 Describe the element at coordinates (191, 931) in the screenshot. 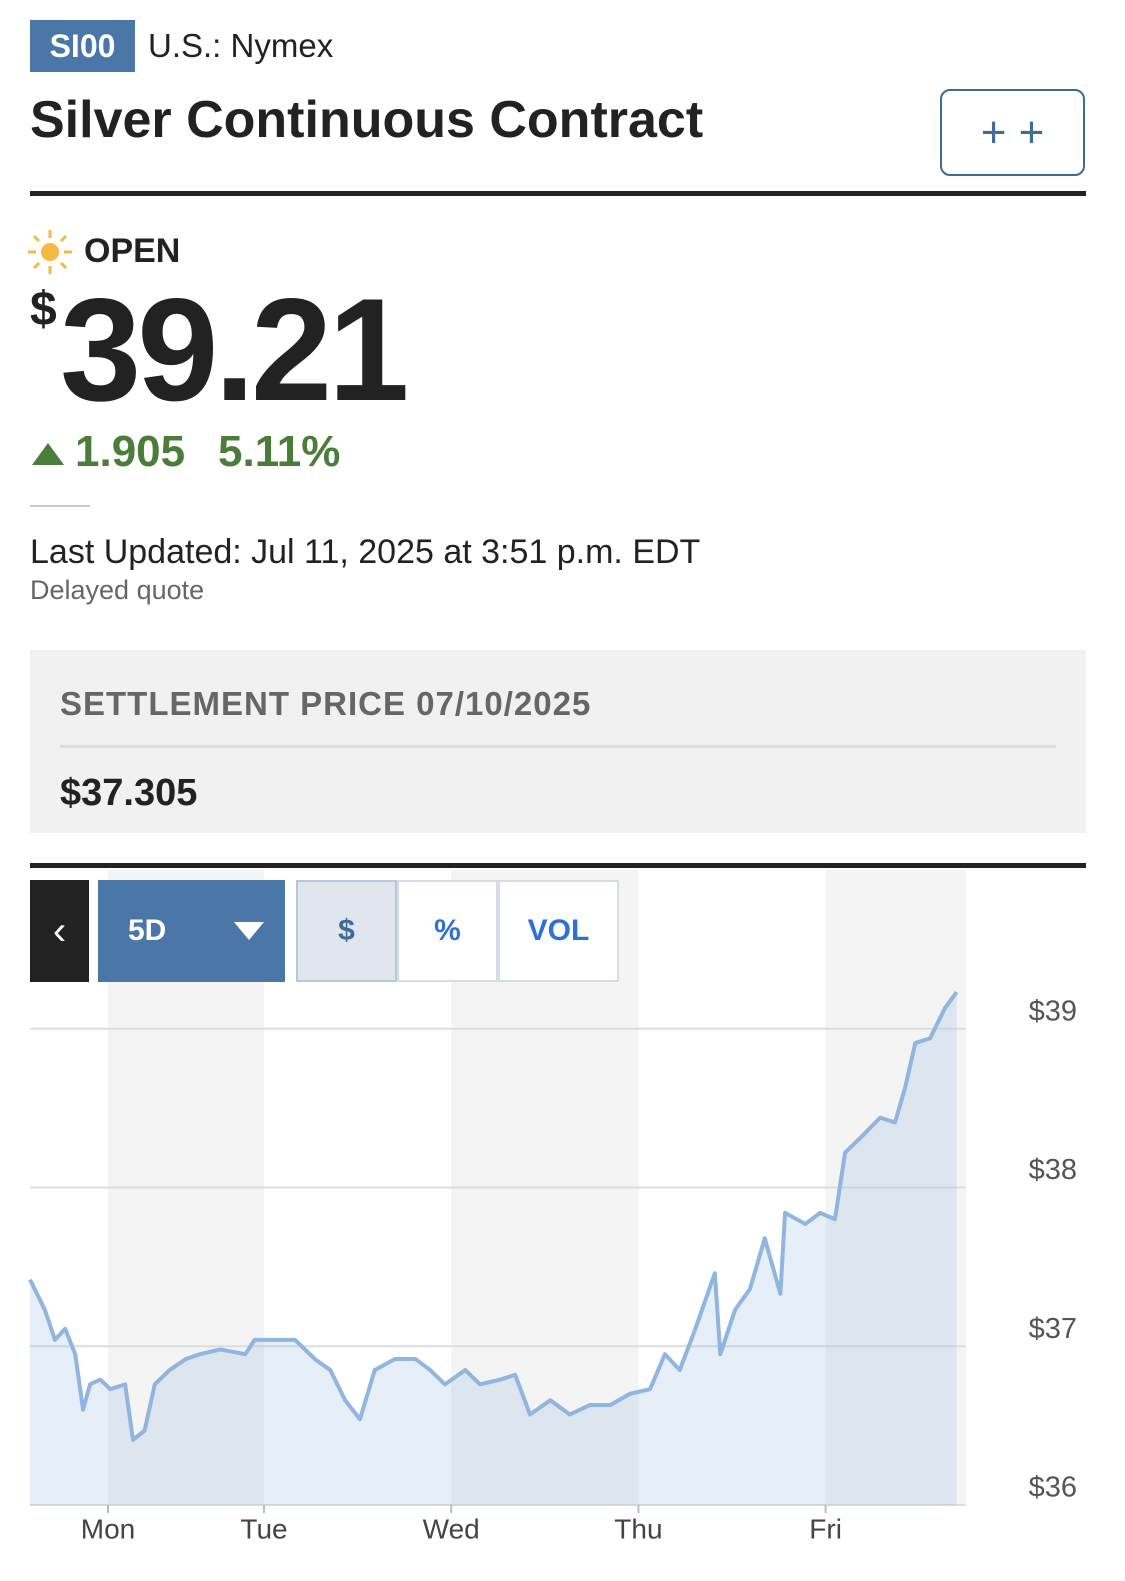

I see `range-select: 5D` at that location.